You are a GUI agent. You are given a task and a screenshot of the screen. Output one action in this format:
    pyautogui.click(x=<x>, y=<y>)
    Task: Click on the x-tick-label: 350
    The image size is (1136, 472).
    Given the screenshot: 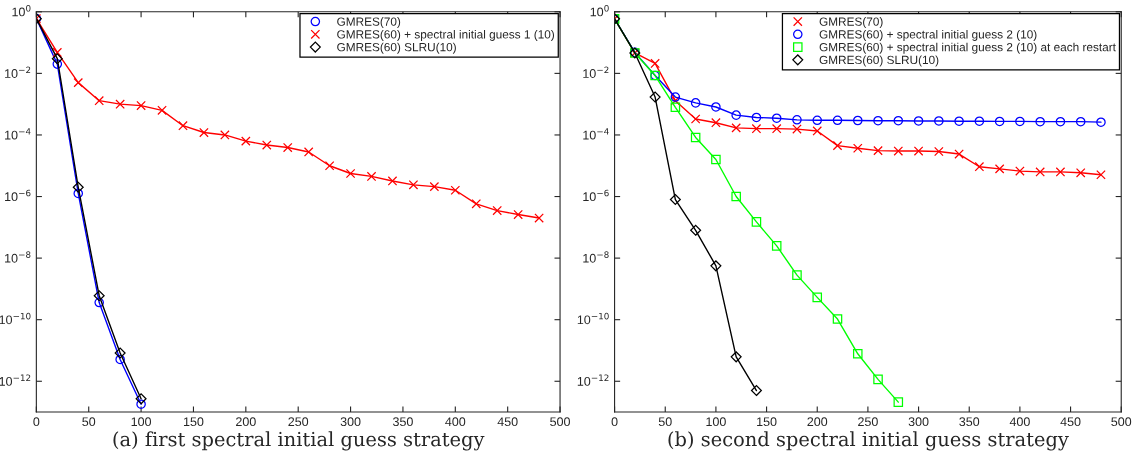 What is the action you would take?
    pyautogui.click(x=402, y=422)
    